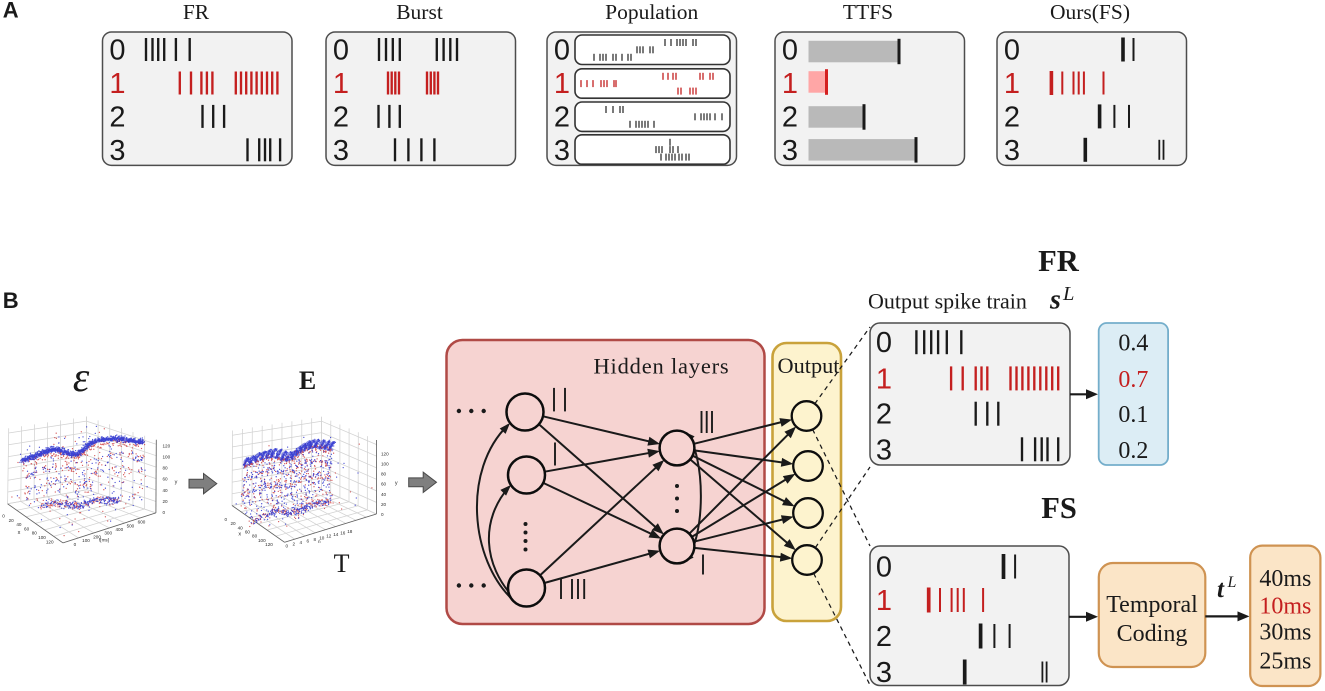  I want to click on svg-text: Burst, so click(419, 12).